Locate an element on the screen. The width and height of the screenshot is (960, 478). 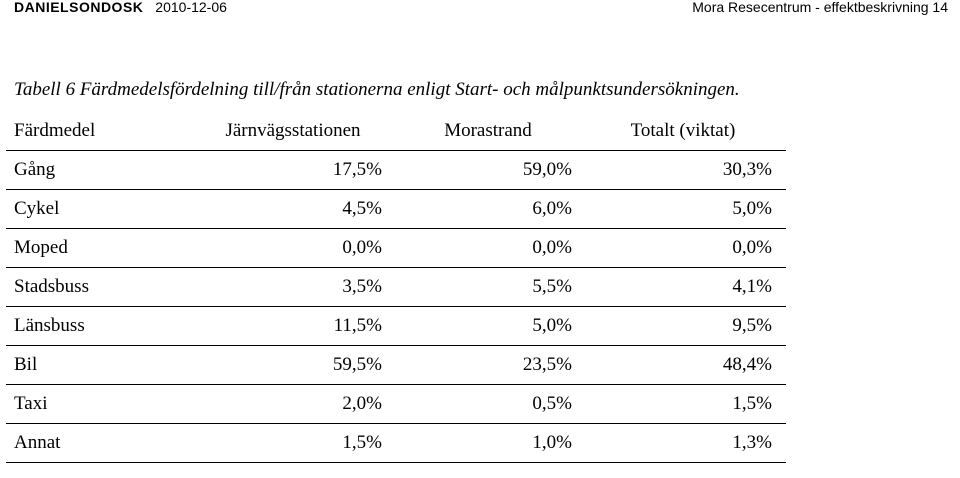
cell-railway-station: 2,0% is located at coordinates (296, 404).